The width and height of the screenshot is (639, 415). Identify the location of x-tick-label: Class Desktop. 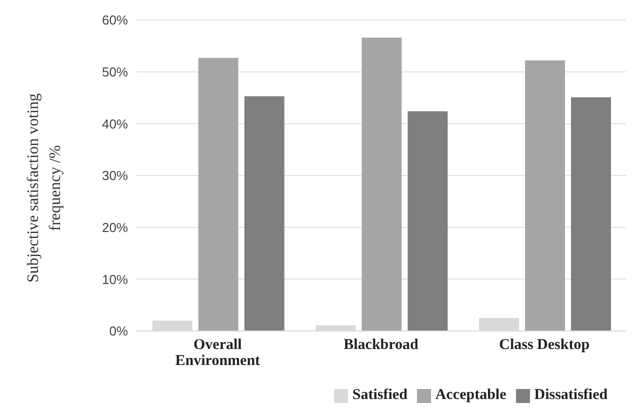
(544, 345).